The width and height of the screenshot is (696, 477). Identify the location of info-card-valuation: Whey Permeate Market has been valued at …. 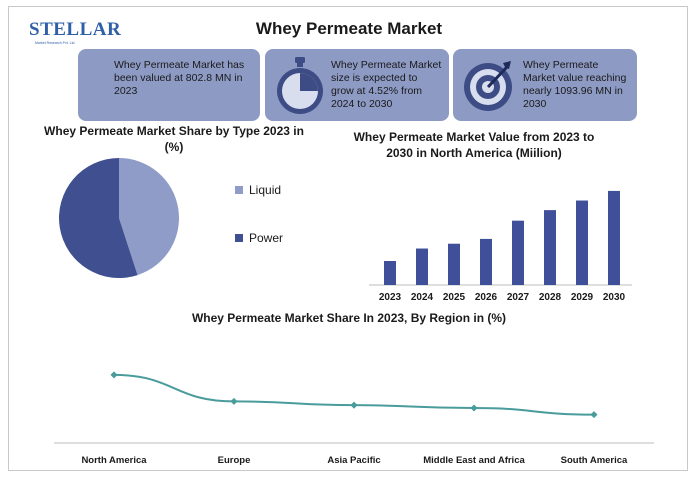
(169, 85).